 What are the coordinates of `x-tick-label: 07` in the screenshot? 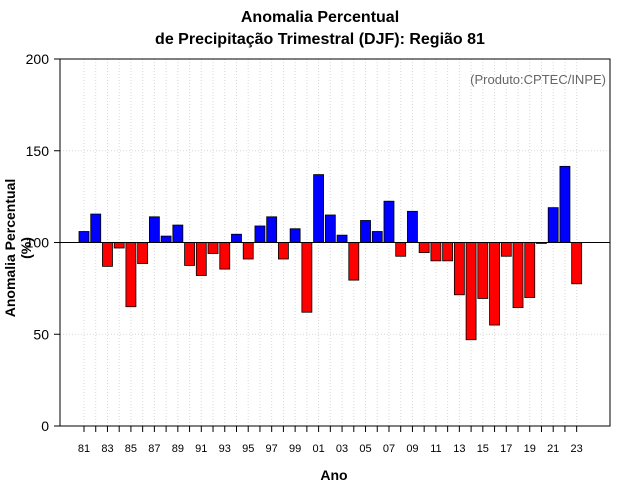 It's located at (389, 449).